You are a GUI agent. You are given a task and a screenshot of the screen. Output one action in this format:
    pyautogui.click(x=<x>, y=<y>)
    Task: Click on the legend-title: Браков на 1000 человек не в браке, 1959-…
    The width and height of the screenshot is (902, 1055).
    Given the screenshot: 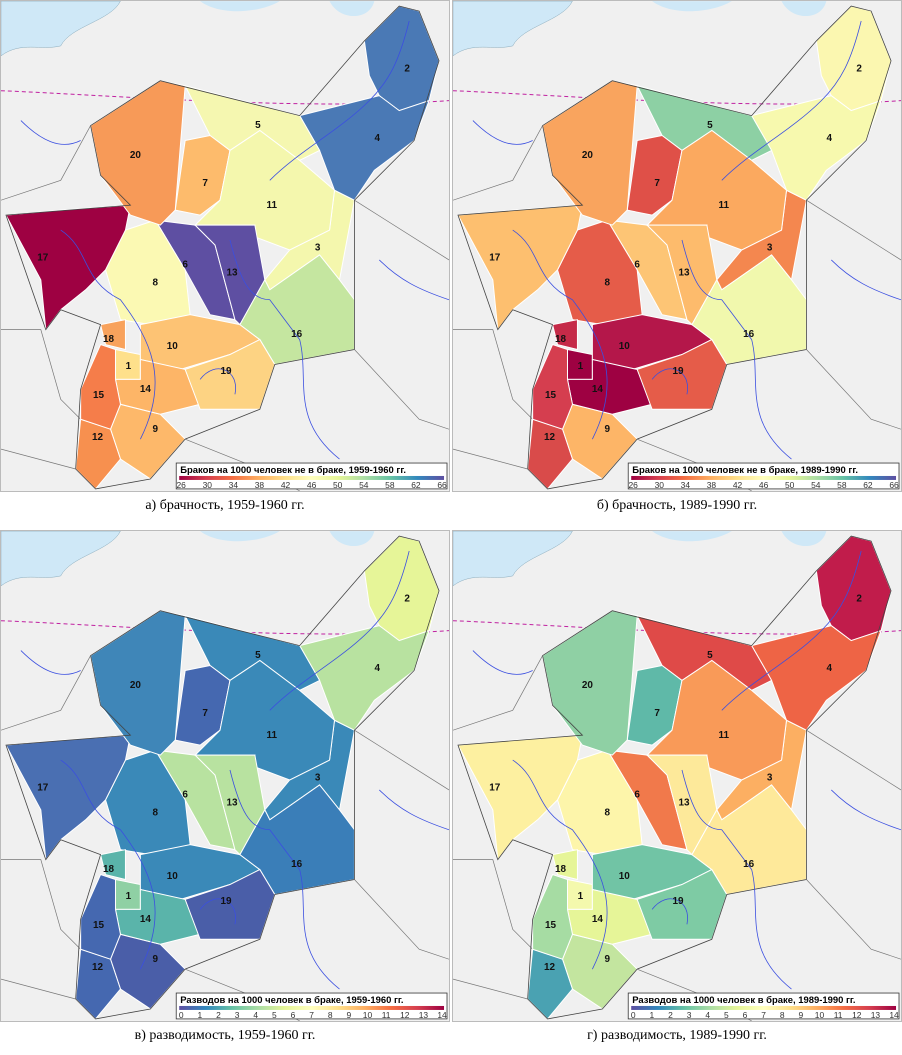 What is the action you would take?
    pyautogui.click(x=293, y=470)
    